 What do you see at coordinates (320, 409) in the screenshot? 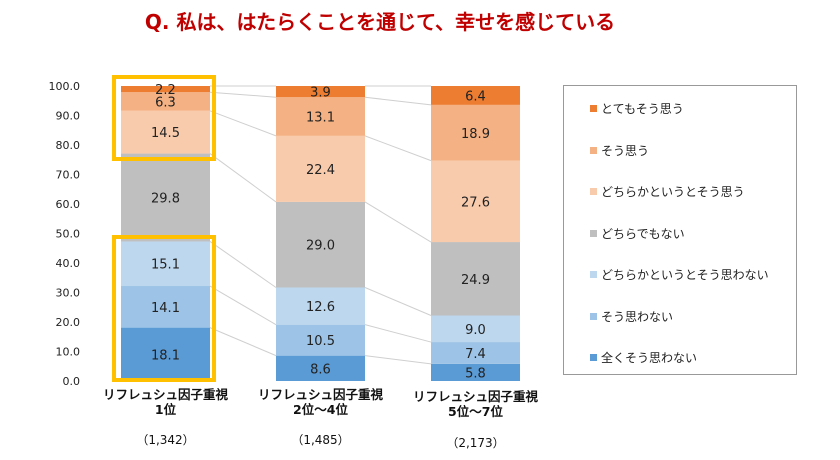
I see `category-line2: 2位～4位` at bounding box center [320, 409].